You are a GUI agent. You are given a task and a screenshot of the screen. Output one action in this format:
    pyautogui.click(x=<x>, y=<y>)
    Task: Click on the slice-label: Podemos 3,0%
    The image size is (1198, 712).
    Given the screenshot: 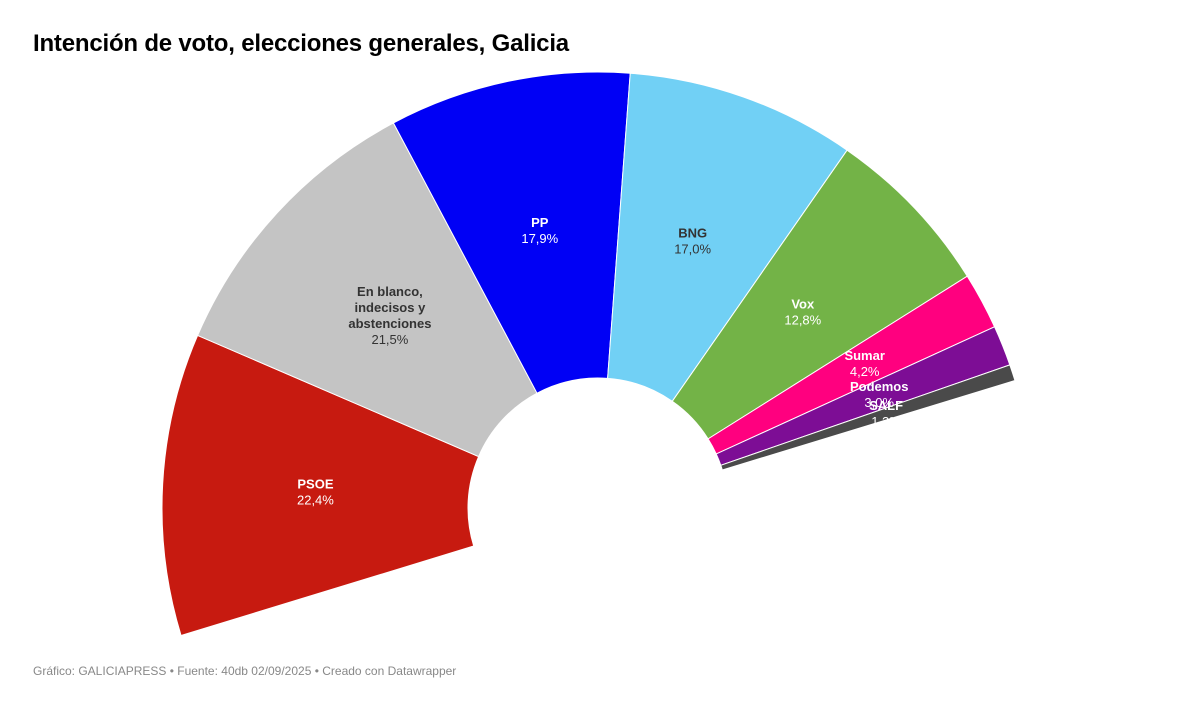 What is the action you would take?
    pyautogui.click(x=879, y=394)
    